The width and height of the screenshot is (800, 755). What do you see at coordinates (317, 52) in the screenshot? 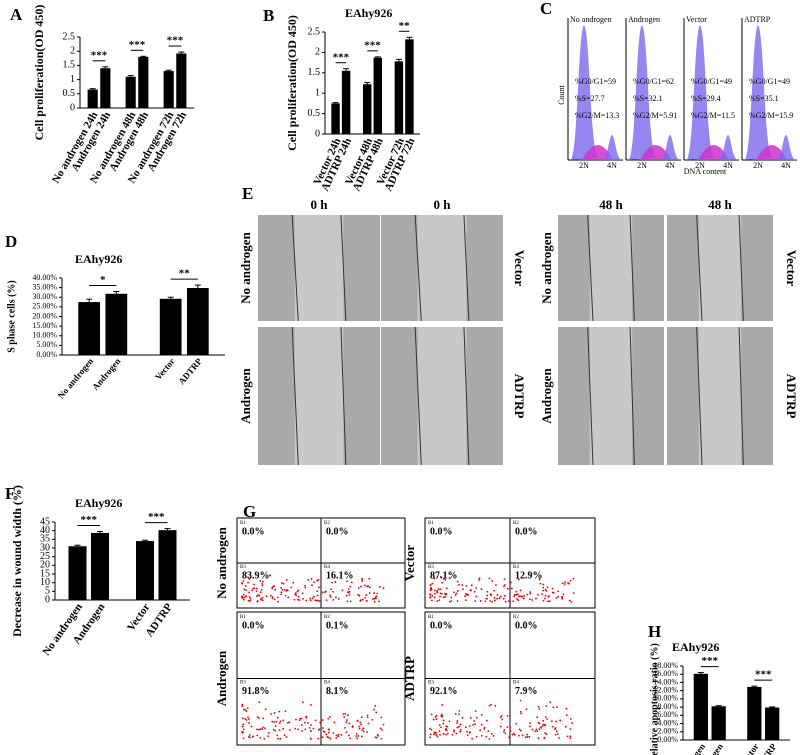
I see `y-tick-label: 2` at bounding box center [317, 52].